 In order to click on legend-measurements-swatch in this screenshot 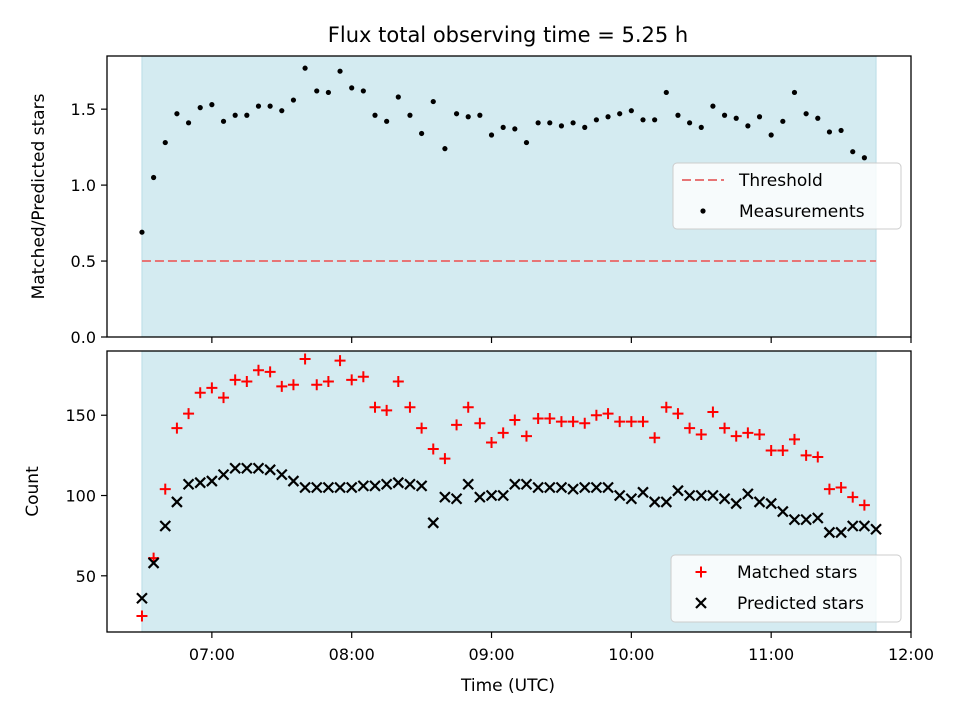, I will do `click(703, 211)`.